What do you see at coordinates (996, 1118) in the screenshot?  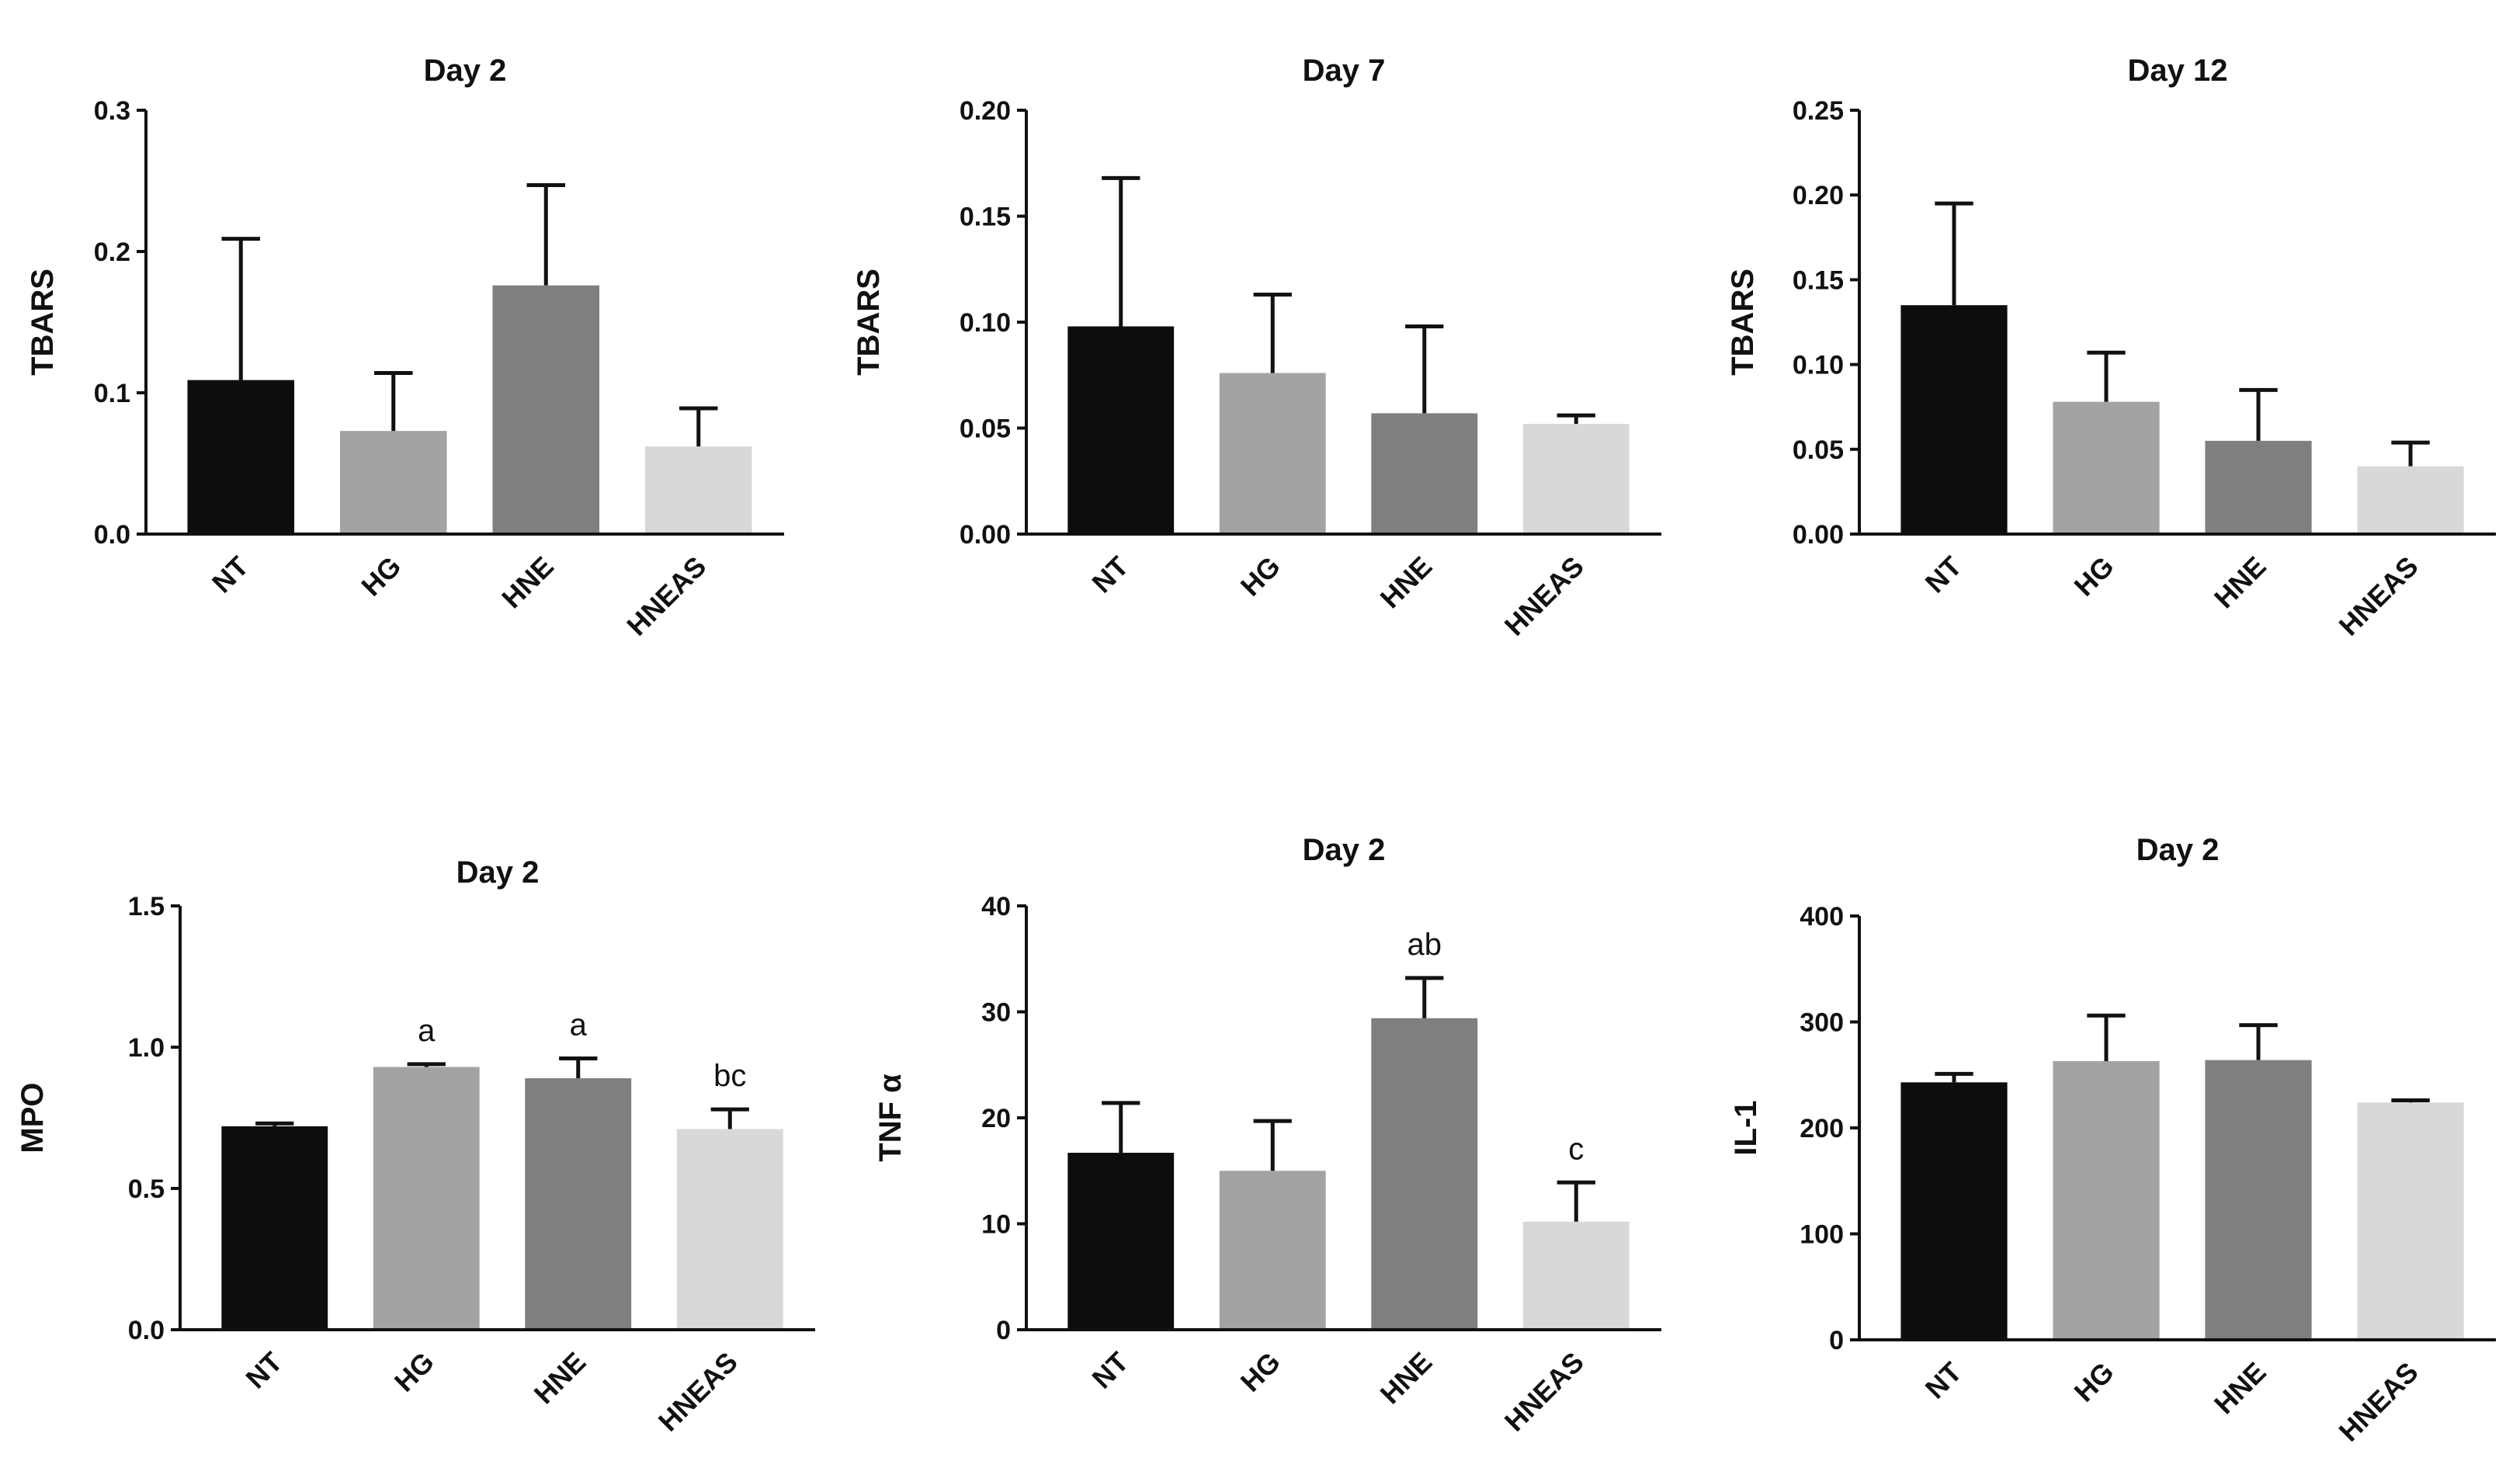 I see `y-tick-label: 20` at bounding box center [996, 1118].